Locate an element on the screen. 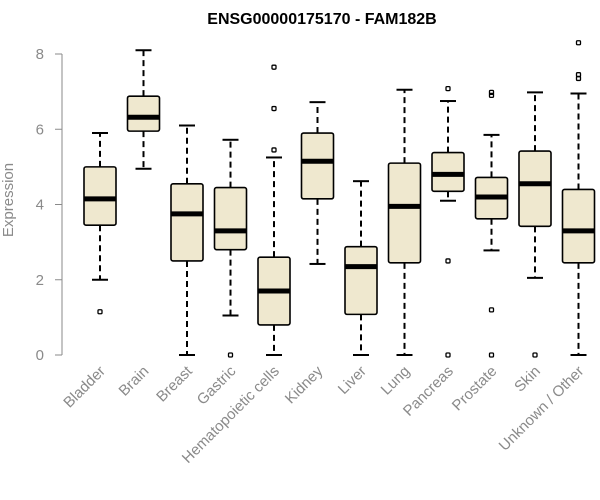  box-group-brain is located at coordinates (143, 109).